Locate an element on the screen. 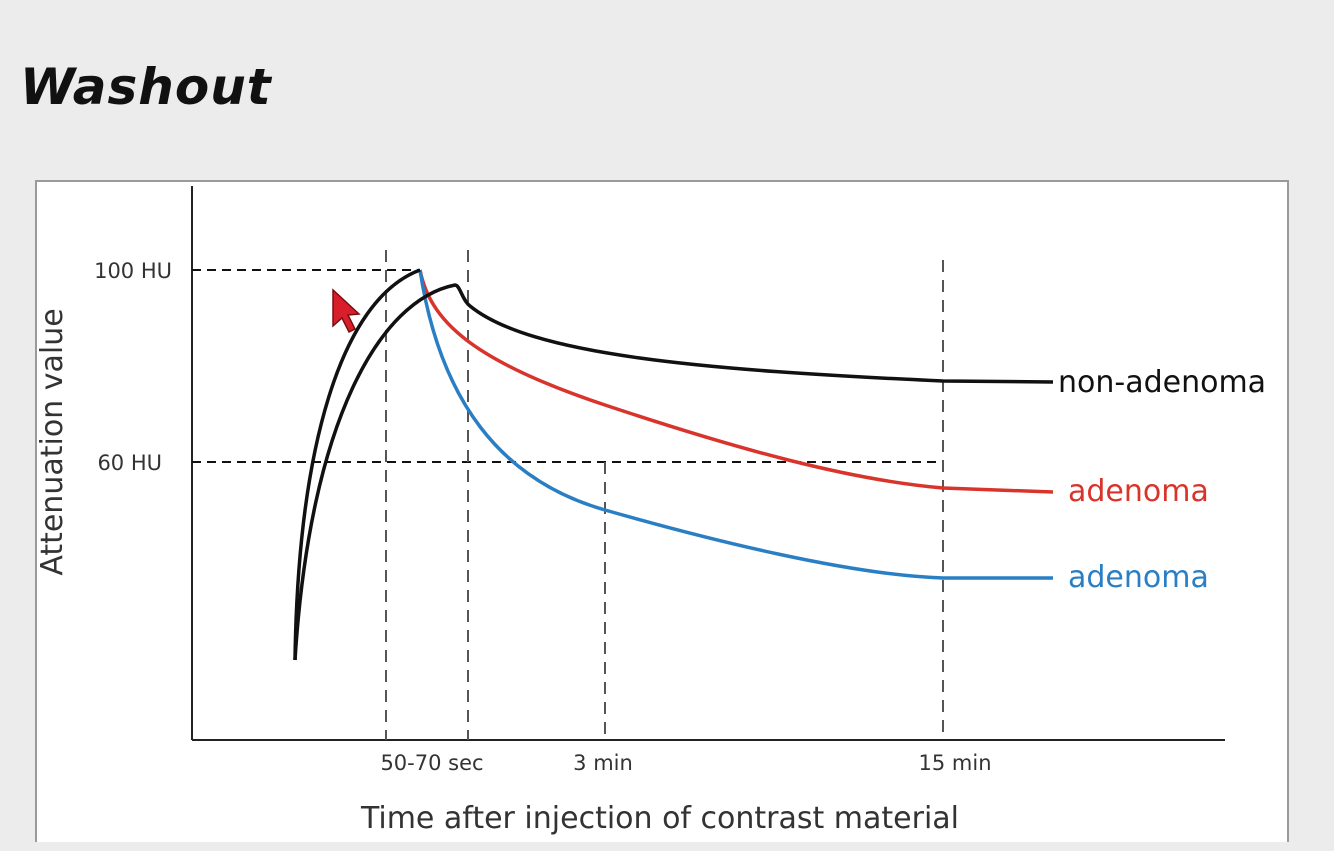 The image size is (1334, 851). slide-title: Washout is located at coordinates (146, 87).